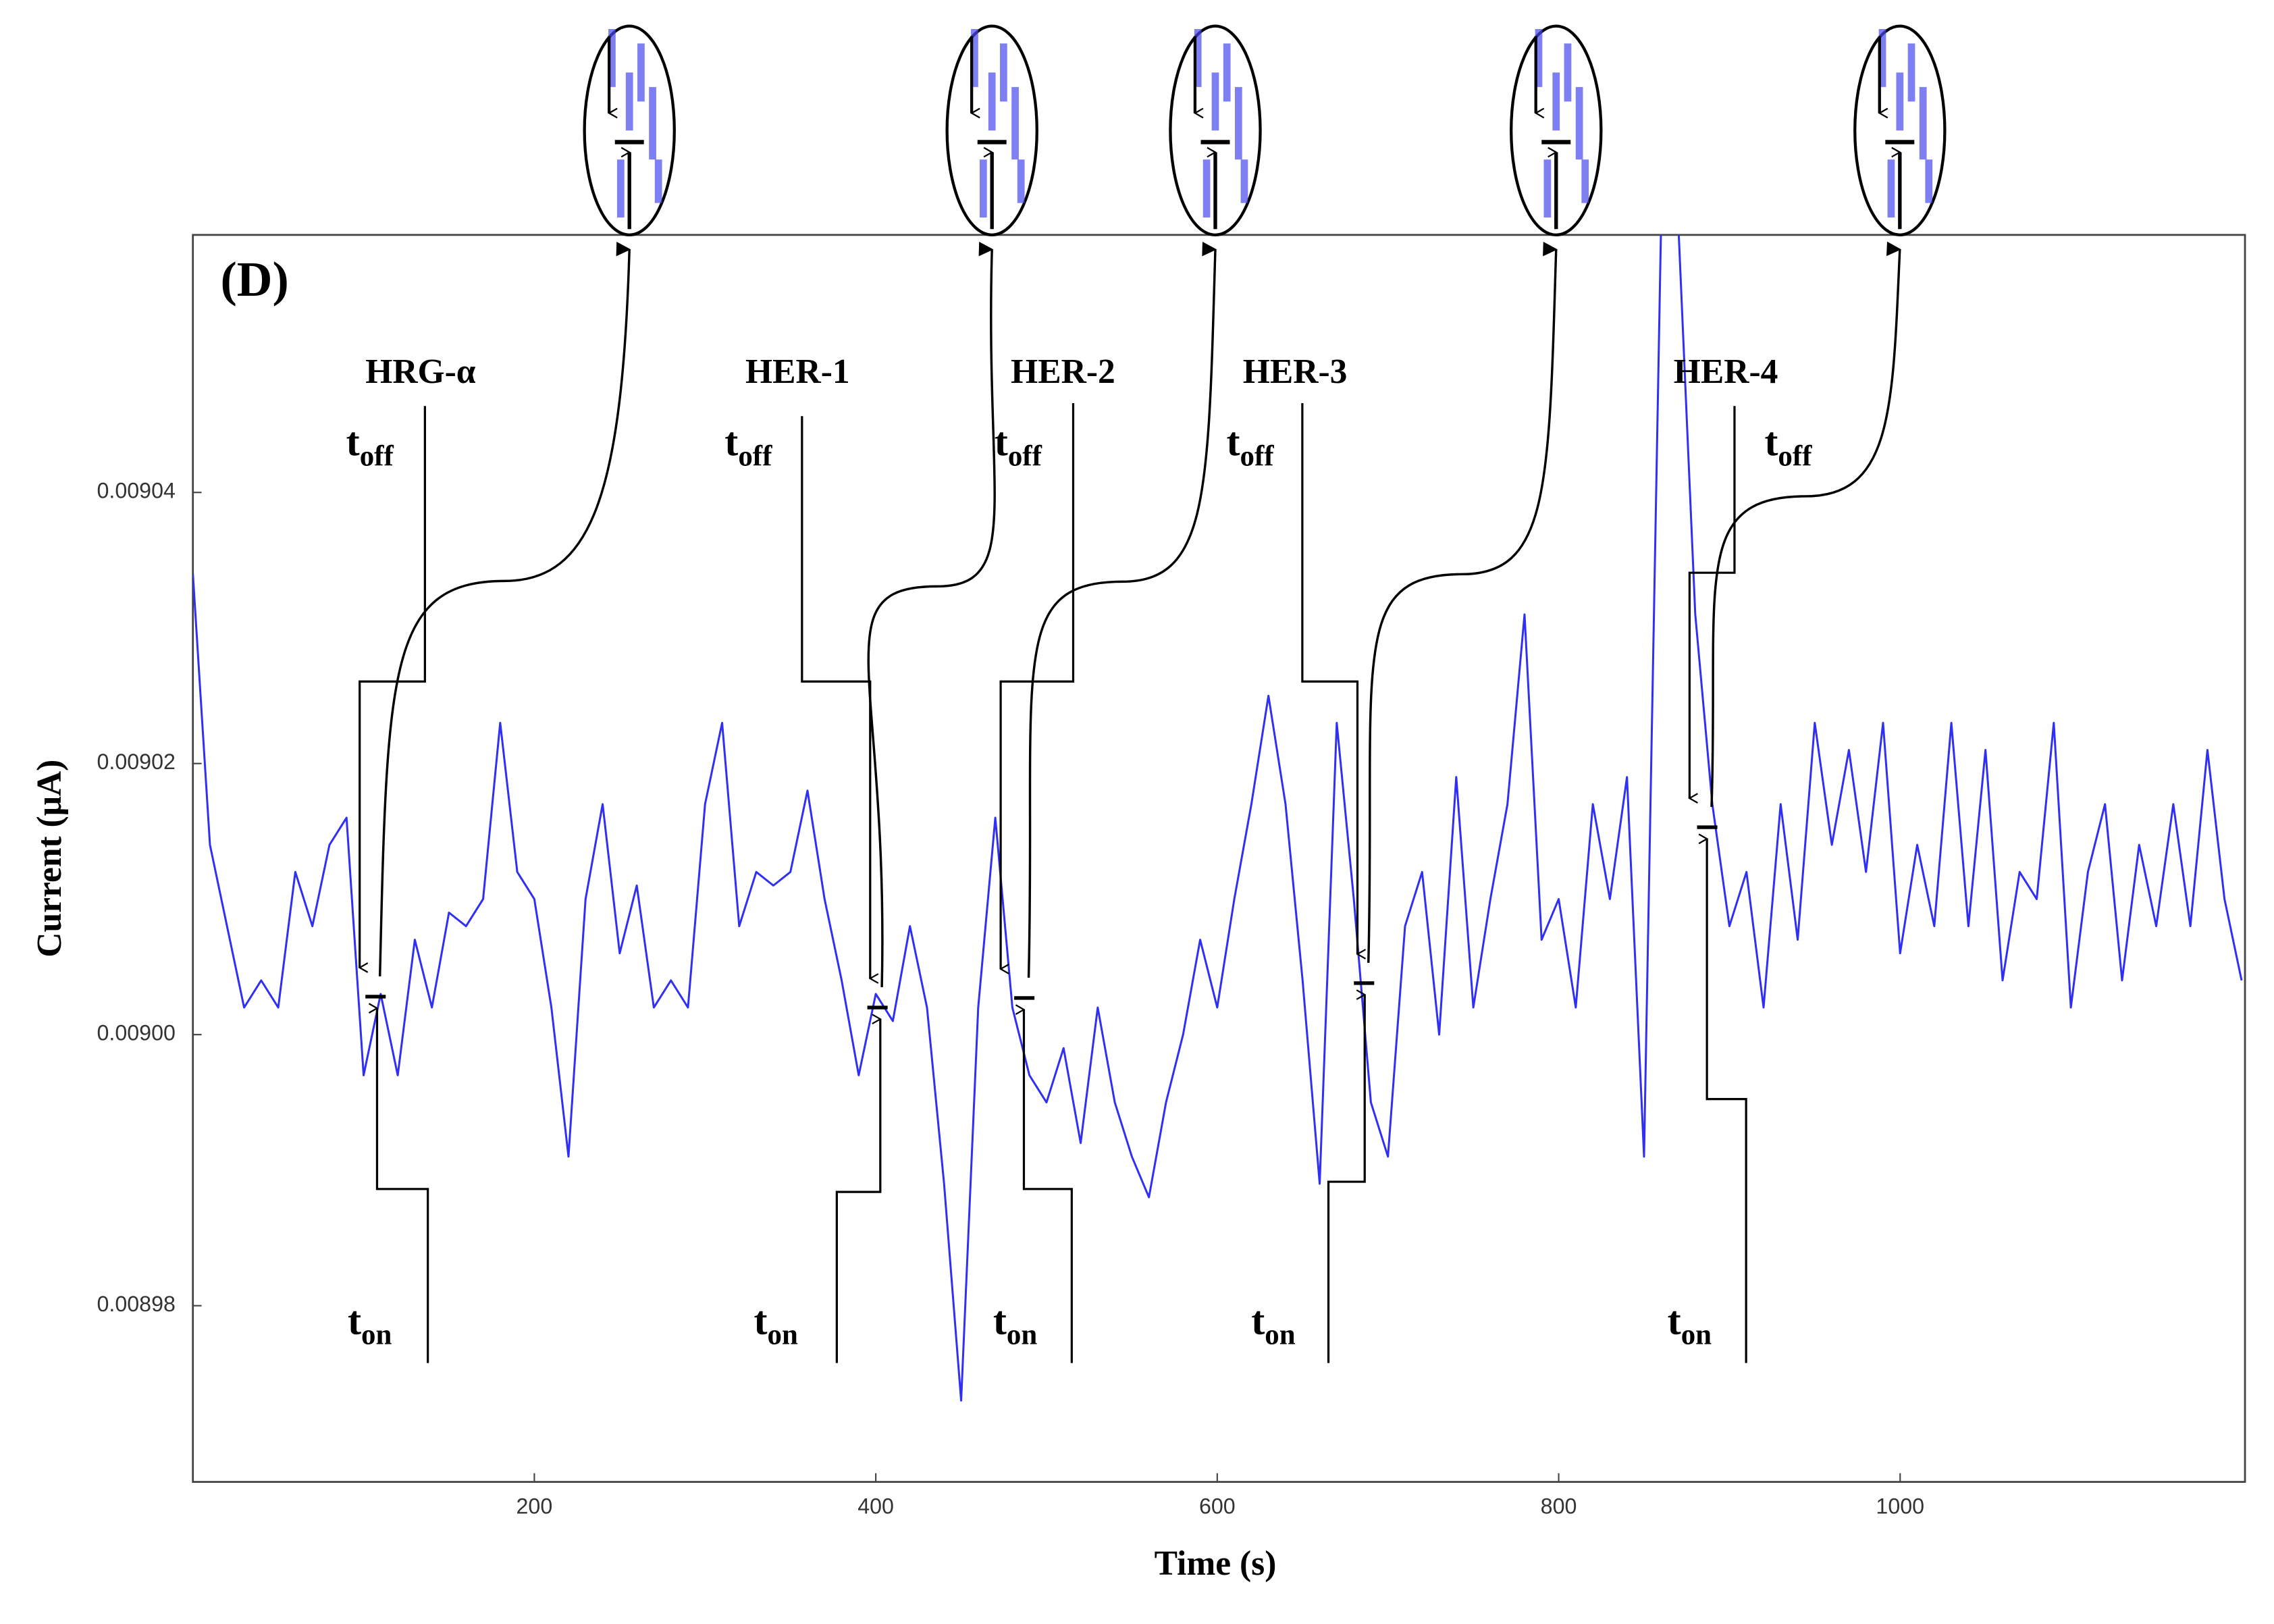 The image size is (2274, 1624). What do you see at coordinates (1295, 371) in the screenshot?
I see `event-label: HER-3` at bounding box center [1295, 371].